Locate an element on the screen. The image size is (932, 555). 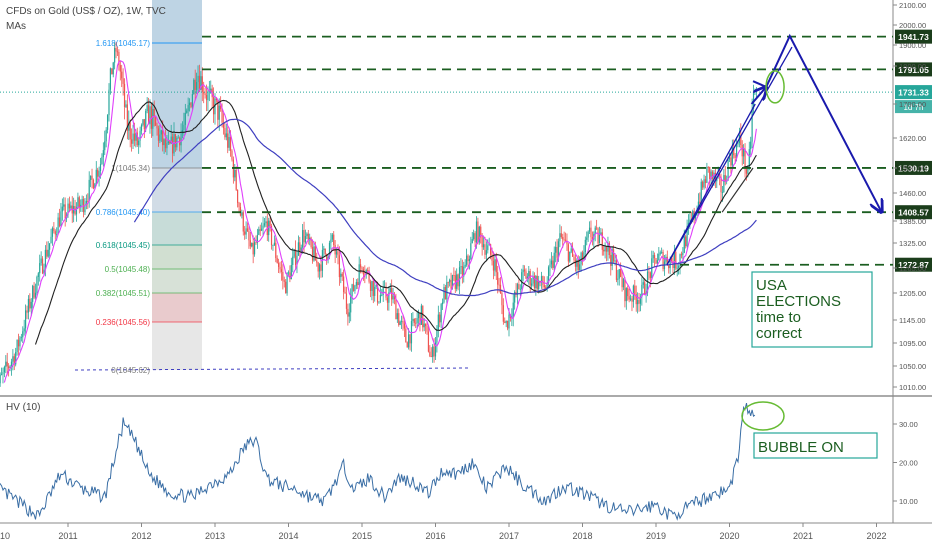
trend-channel-lower is located at coordinates (737, 190).